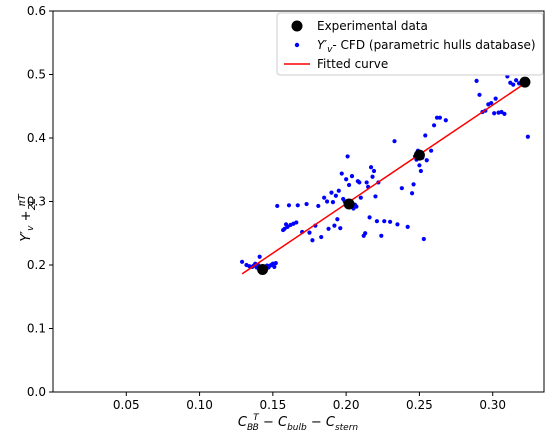  I want to click on legend-frame, so click(410, 44).